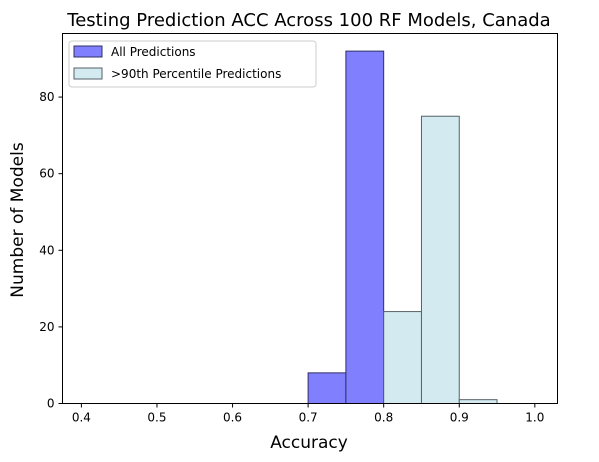  Describe the element at coordinates (18, 220) in the screenshot. I see `y-axis-label: Number of Models` at that location.